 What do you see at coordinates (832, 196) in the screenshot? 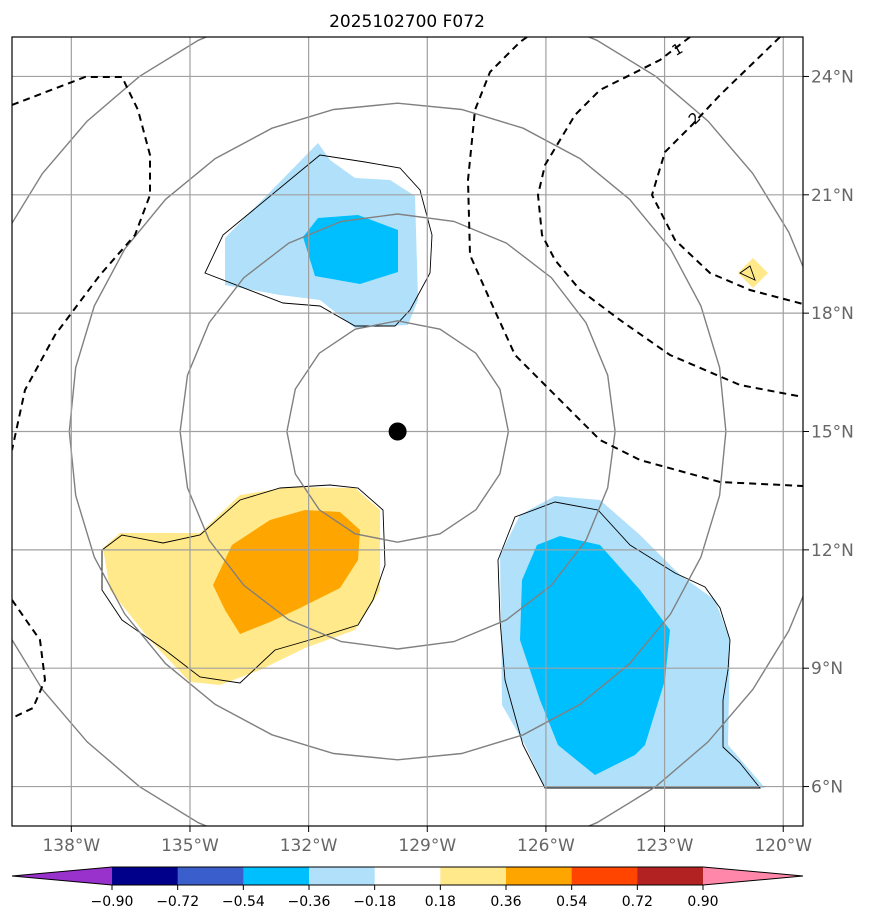
I see `lat-tick-label-5: 21°N` at bounding box center [832, 196].